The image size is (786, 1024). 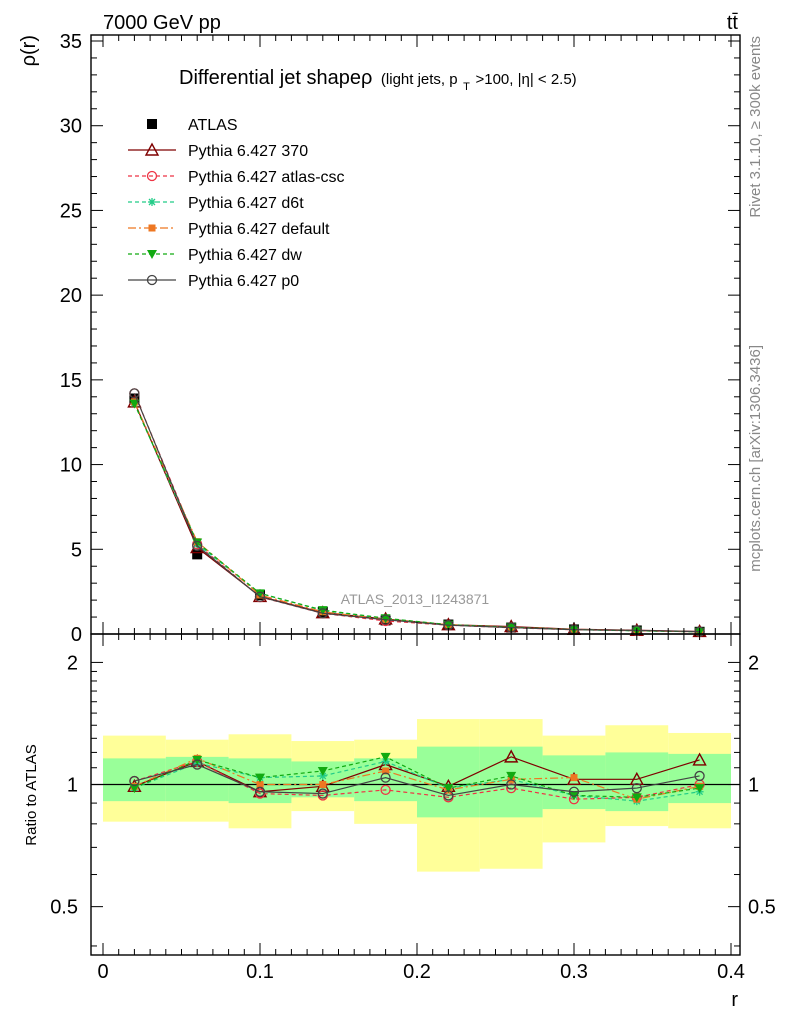 What do you see at coordinates (29, 50) in the screenshot?
I see `main-ylabel: ρ(r)` at bounding box center [29, 50].